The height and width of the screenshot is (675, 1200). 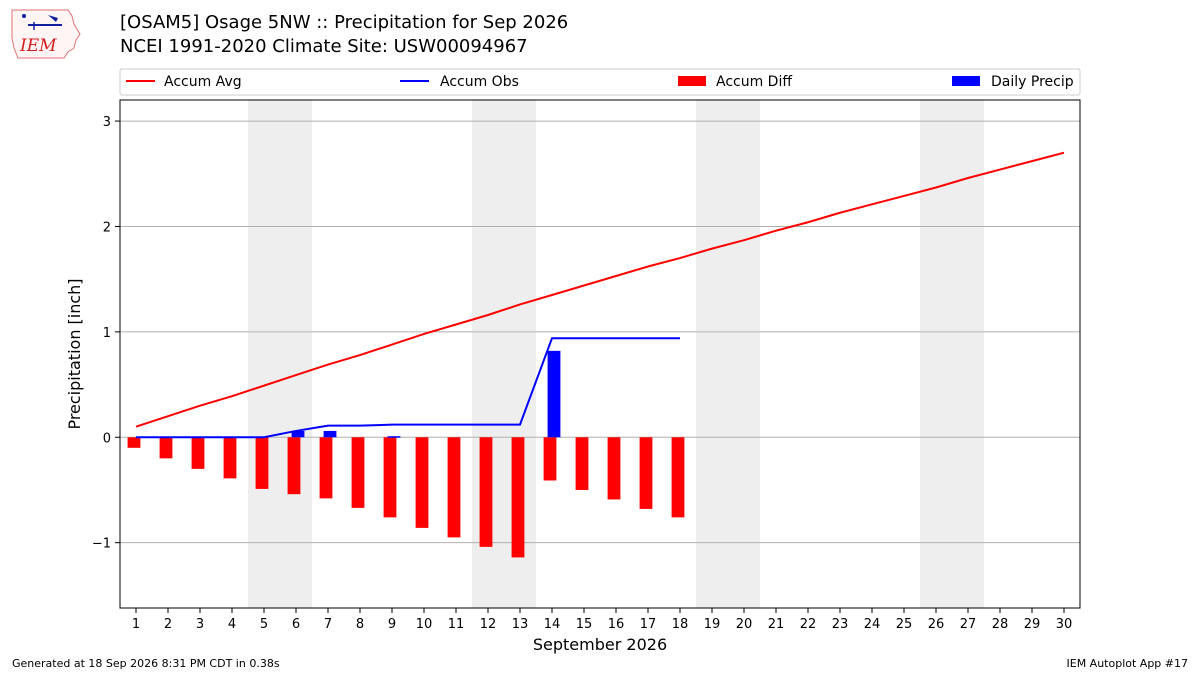 I want to click on x-tick-label: 23, so click(x=840, y=624).